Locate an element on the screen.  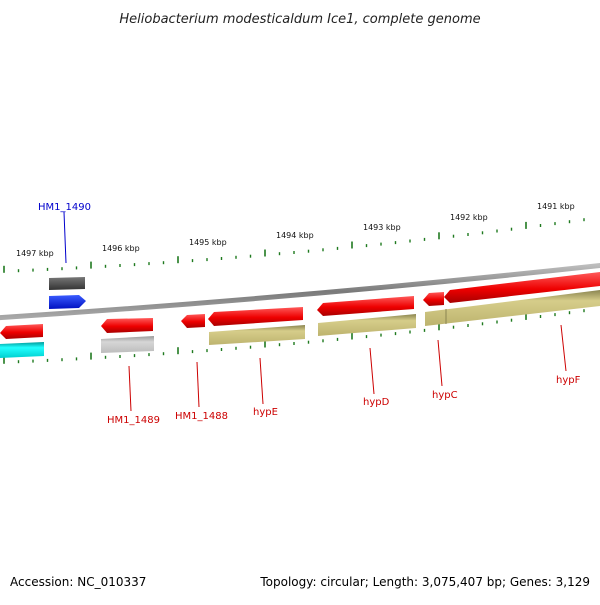
leader-hypc is located at coordinates (440, 363).